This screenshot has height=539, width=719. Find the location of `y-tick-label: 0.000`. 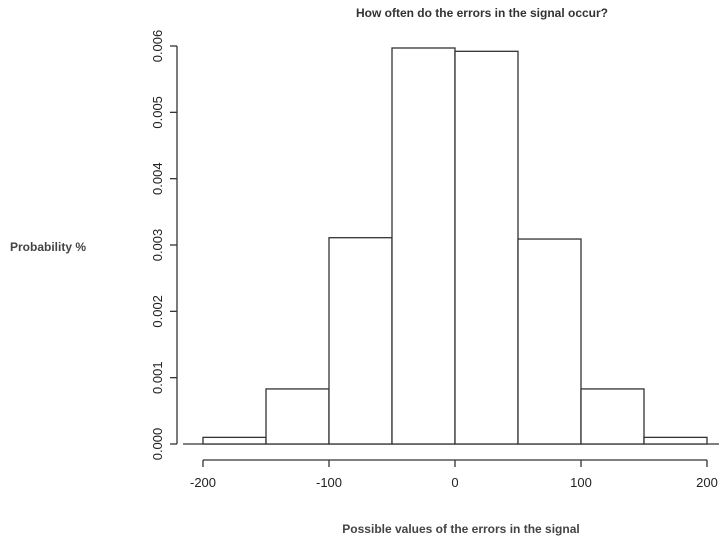

y-tick-label: 0.000 is located at coordinates (157, 444).